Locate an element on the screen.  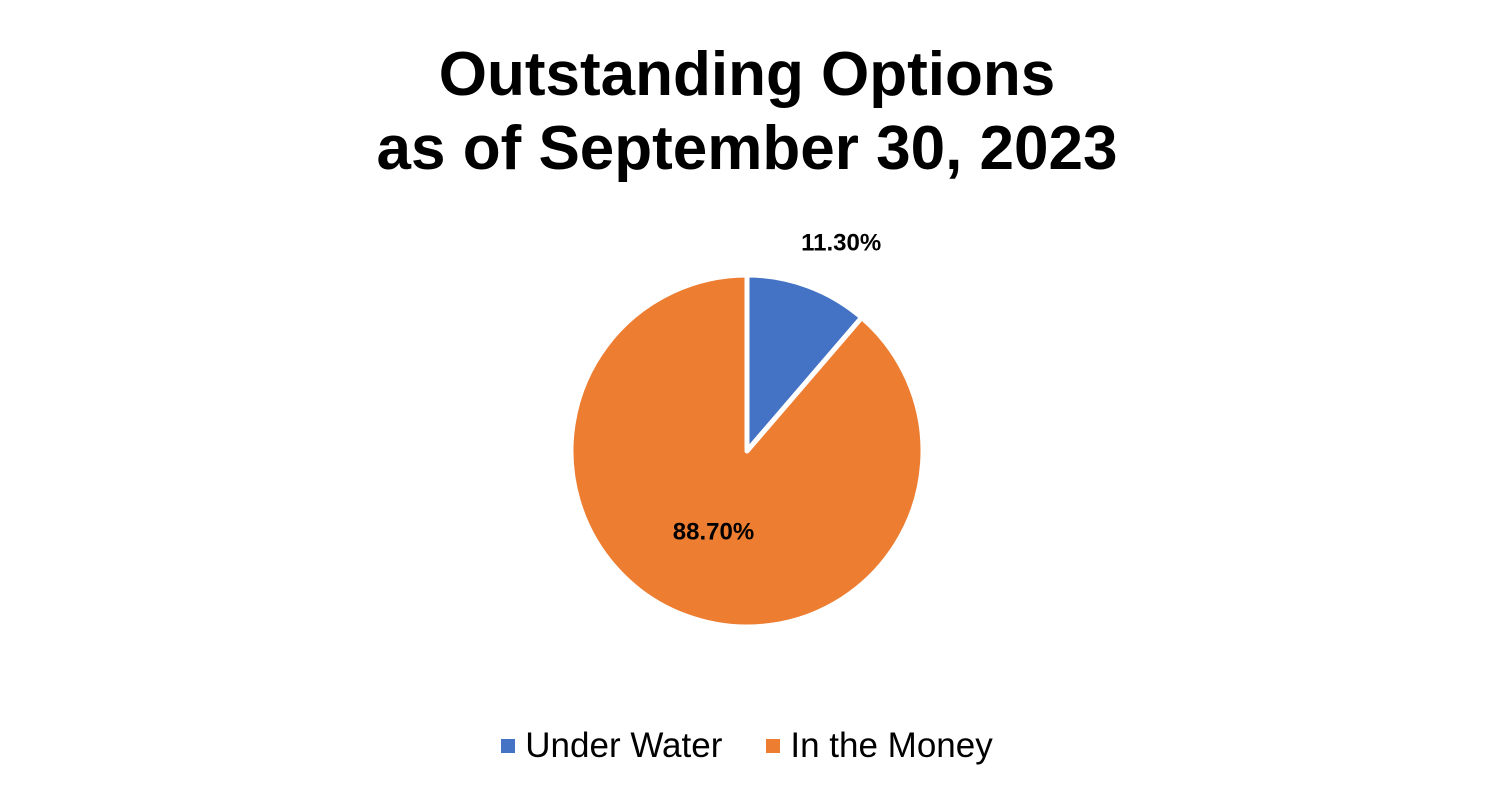
pie-slices is located at coordinates (747, 451).